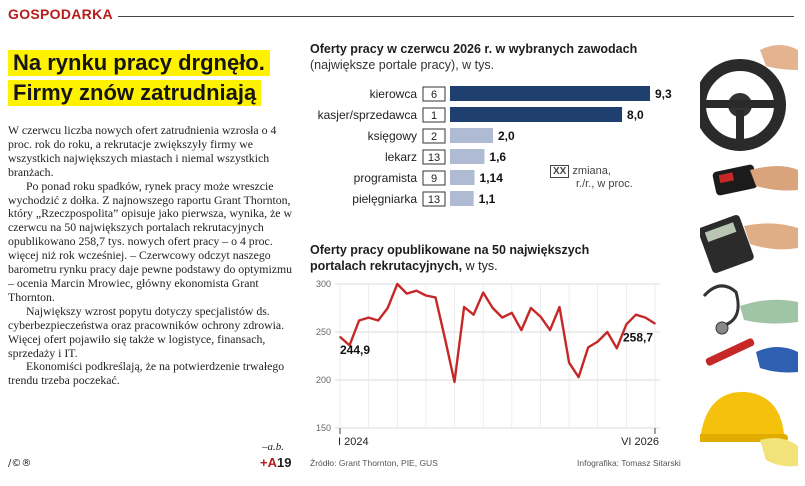 The width and height of the screenshot is (805, 486). What do you see at coordinates (749, 98) in the screenshot?
I see `steering-wheel-icon` at bounding box center [749, 98].